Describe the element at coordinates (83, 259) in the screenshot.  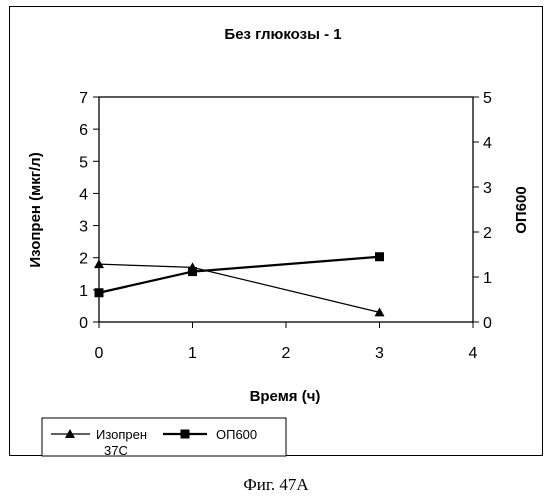
I see `left-tick-label: 2` at that location.